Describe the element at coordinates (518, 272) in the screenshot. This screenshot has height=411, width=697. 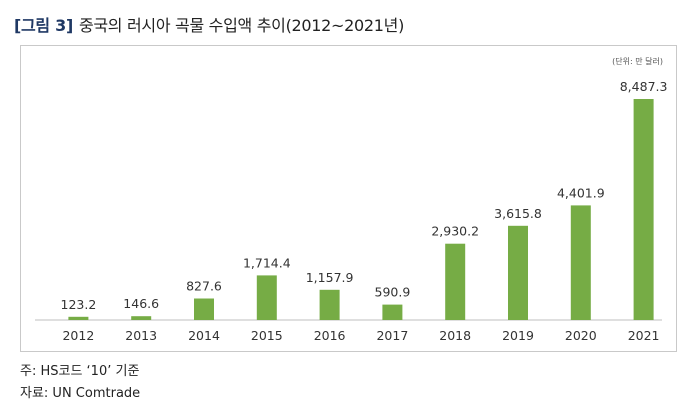
I see `bar-2019` at that location.